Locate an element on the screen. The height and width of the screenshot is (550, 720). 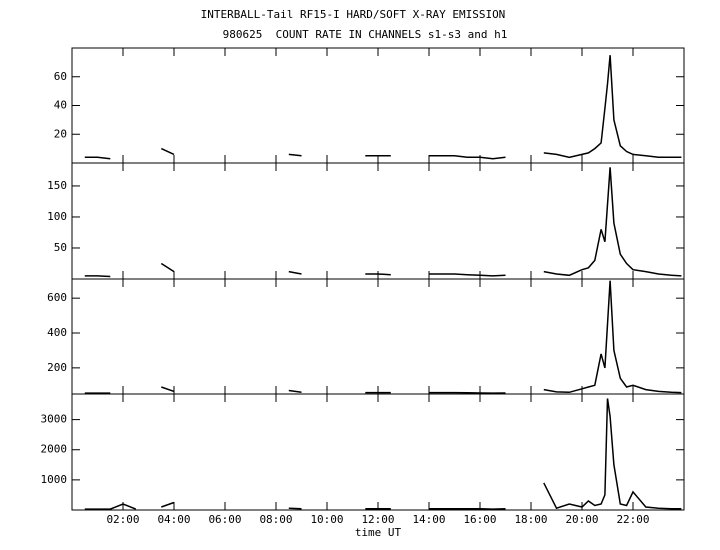
y-tick-label: 1000 is located at coordinates (54, 479).